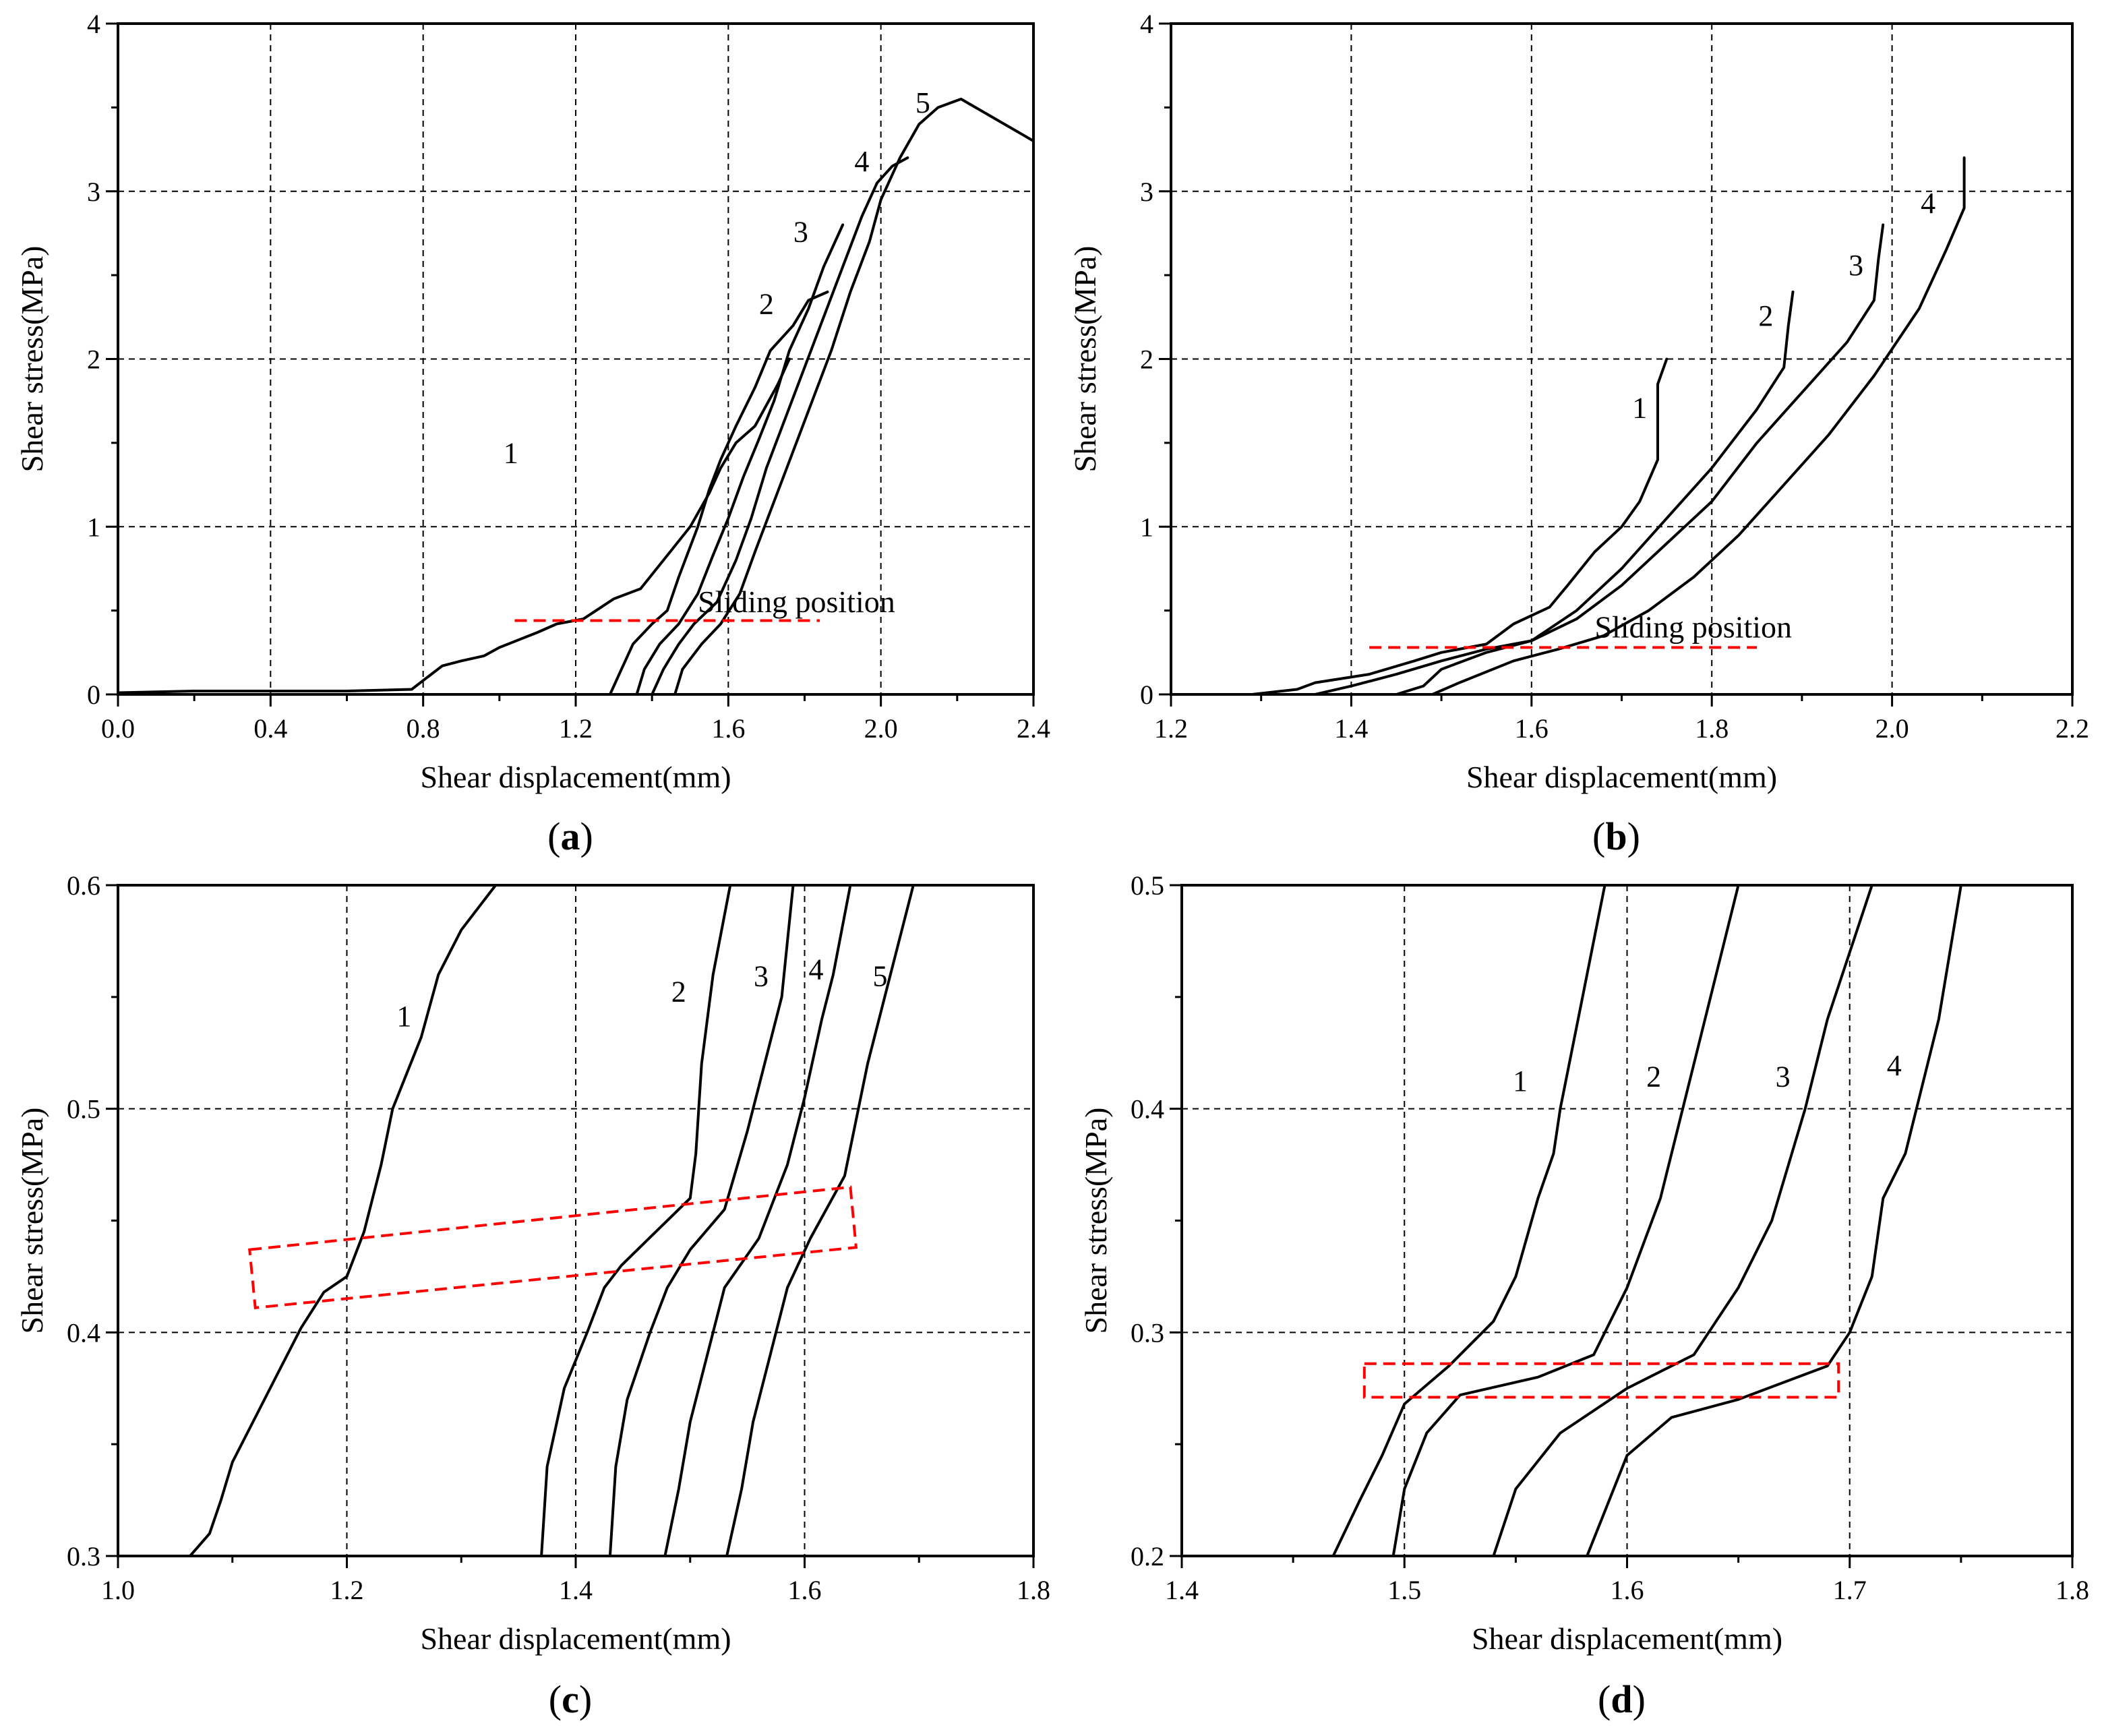 Image resolution: width=2102 pixels, height=1736 pixels. What do you see at coordinates (1850, 1590) in the screenshot?
I see `x-tick-label: 1.7` at bounding box center [1850, 1590].